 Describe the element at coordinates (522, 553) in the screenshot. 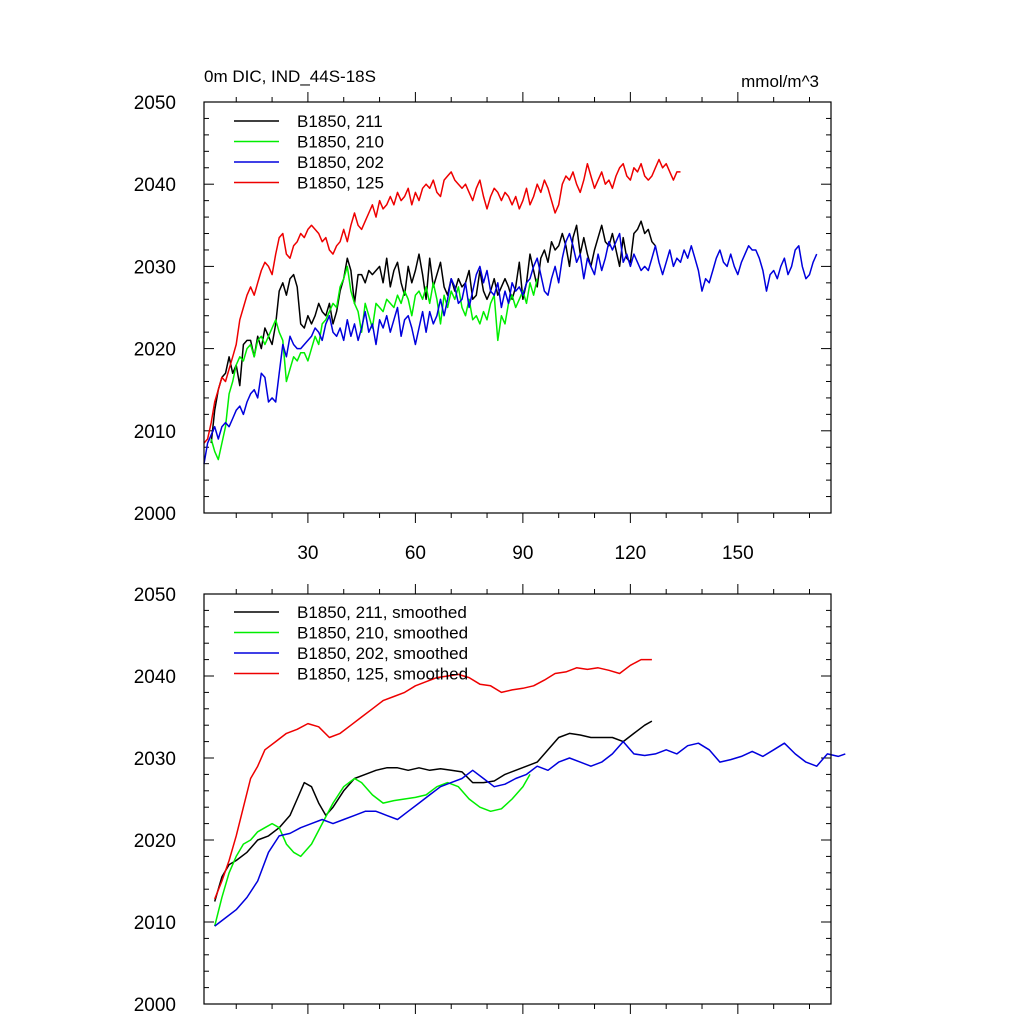

I see `x-tick-label: 90` at that location.